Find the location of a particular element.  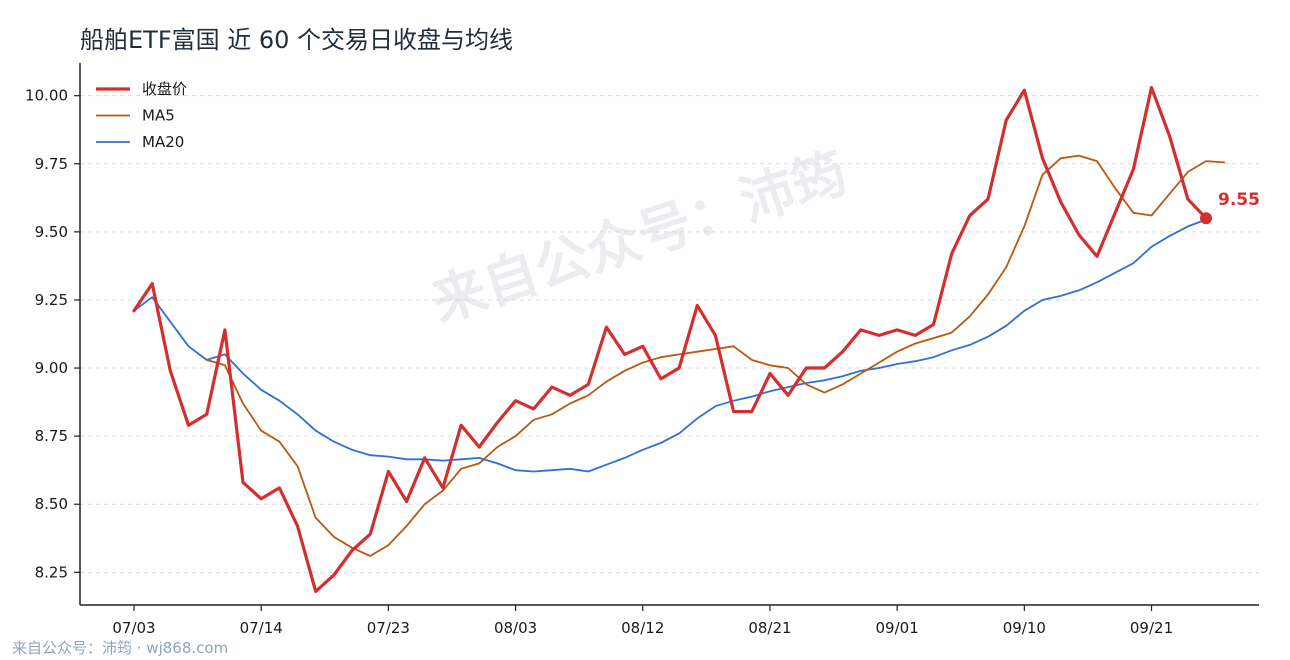

y-tick-label: 10.00 is located at coordinates (46, 96).